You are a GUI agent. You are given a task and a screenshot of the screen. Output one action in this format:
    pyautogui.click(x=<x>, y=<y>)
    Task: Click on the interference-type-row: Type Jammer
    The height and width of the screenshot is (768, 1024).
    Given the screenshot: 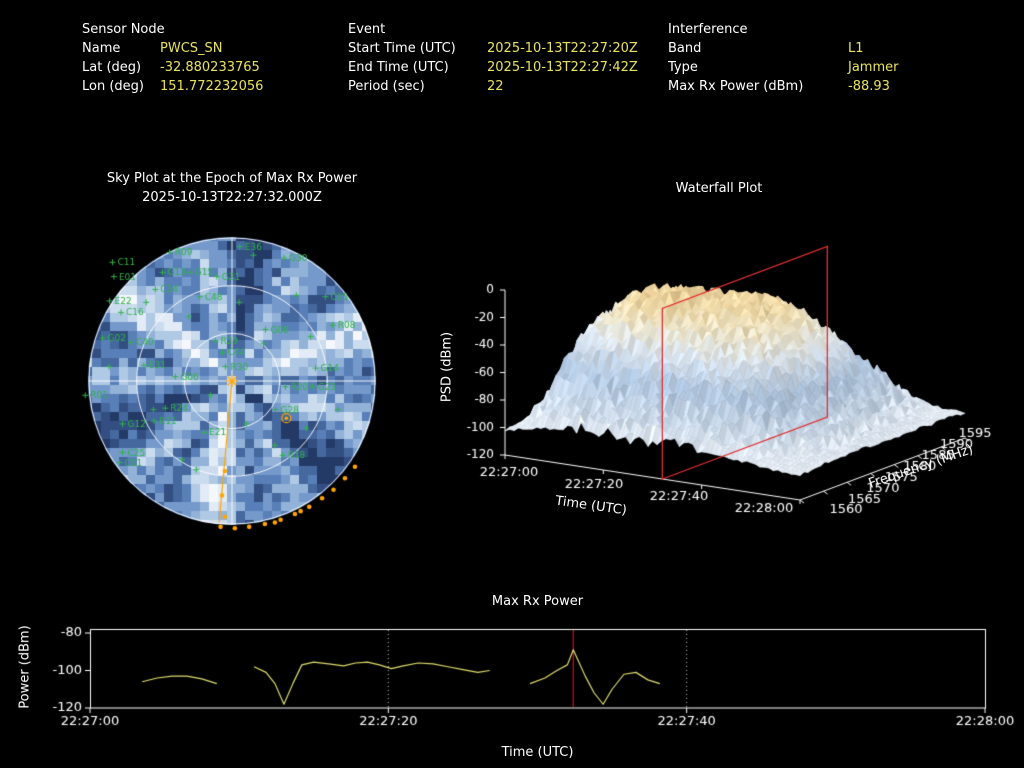 What is the action you would take?
    pyautogui.click(x=783, y=67)
    